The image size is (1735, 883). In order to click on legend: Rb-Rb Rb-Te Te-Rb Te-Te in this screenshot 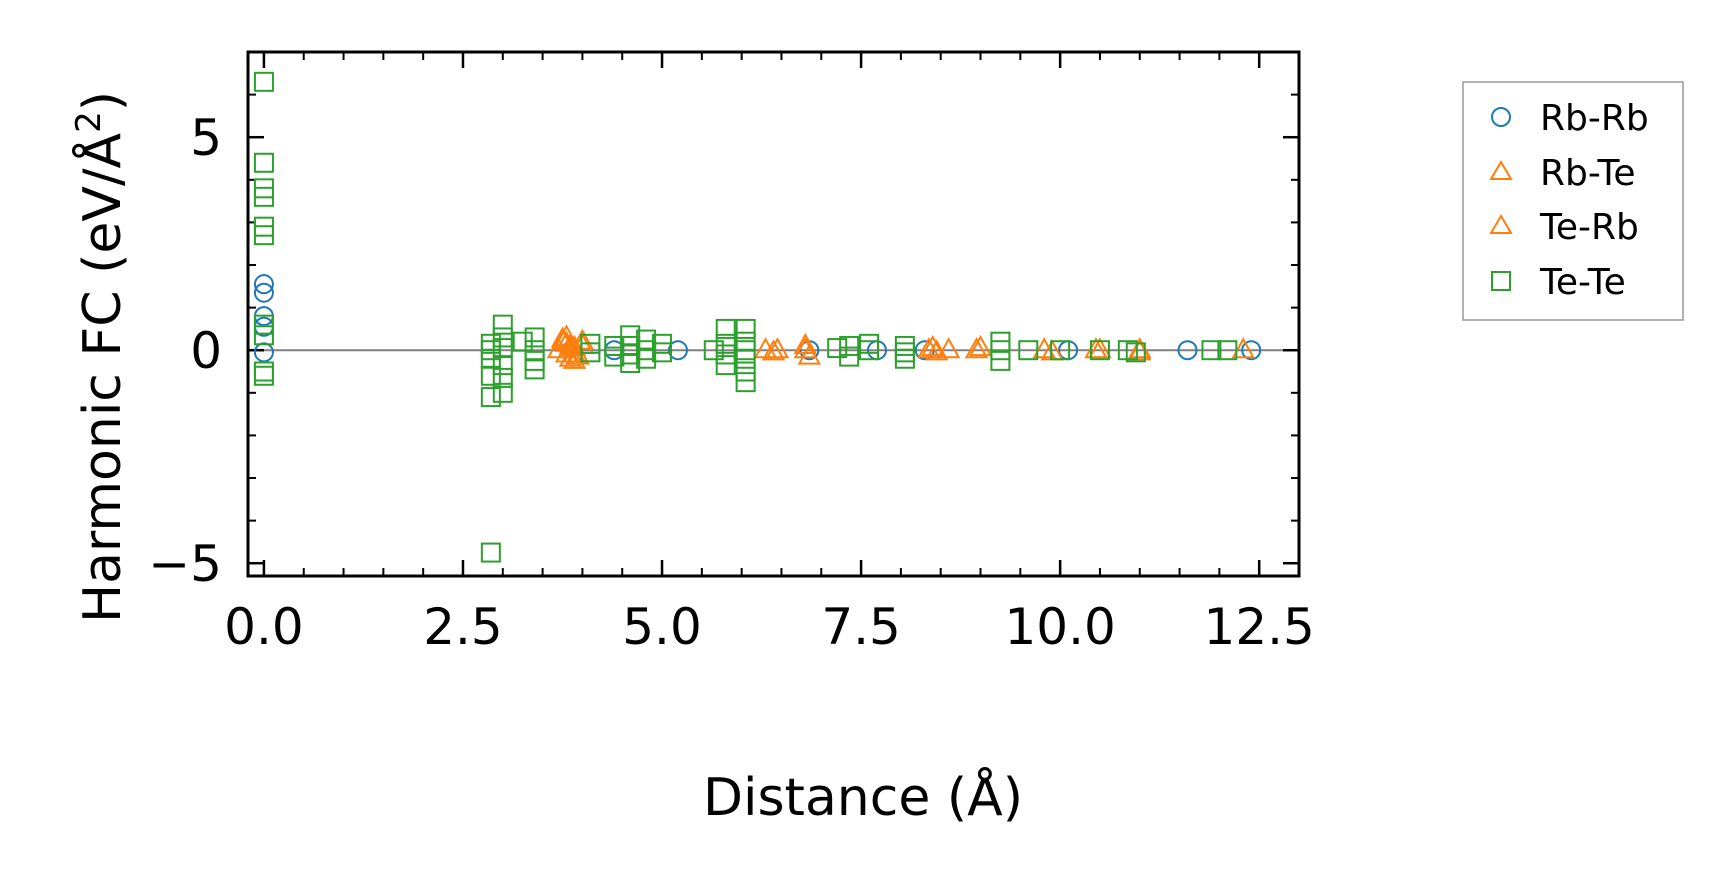, I will do `click(1573, 201)`.